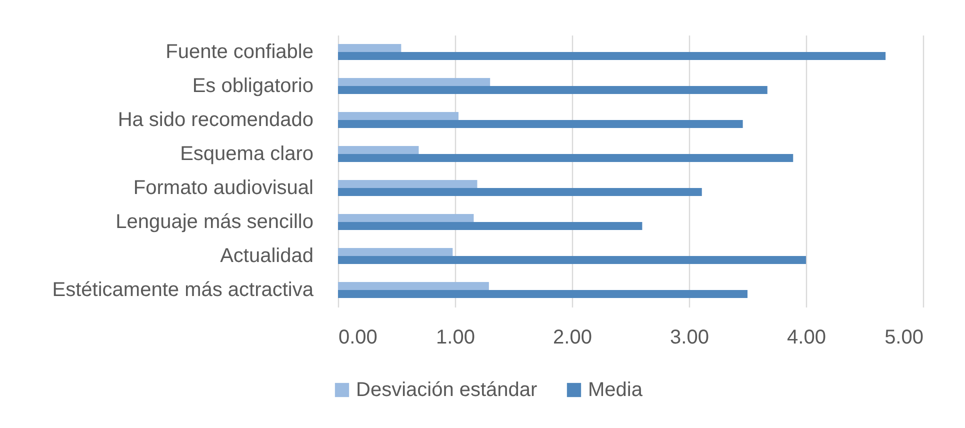  Describe the element at coordinates (455, 337) in the screenshot. I see `x-tick-label: 1.00` at that location.